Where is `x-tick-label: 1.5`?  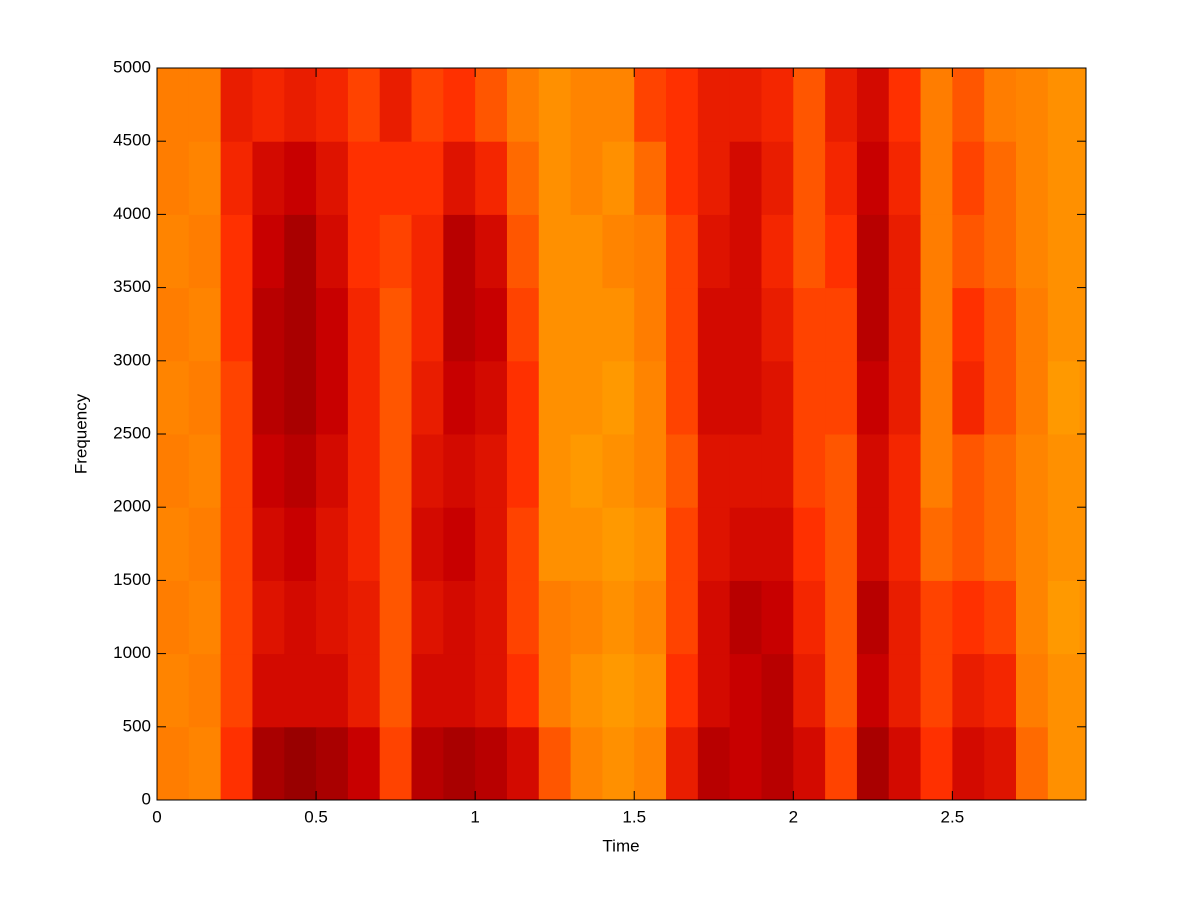
x-tick-label: 1.5 is located at coordinates (634, 816).